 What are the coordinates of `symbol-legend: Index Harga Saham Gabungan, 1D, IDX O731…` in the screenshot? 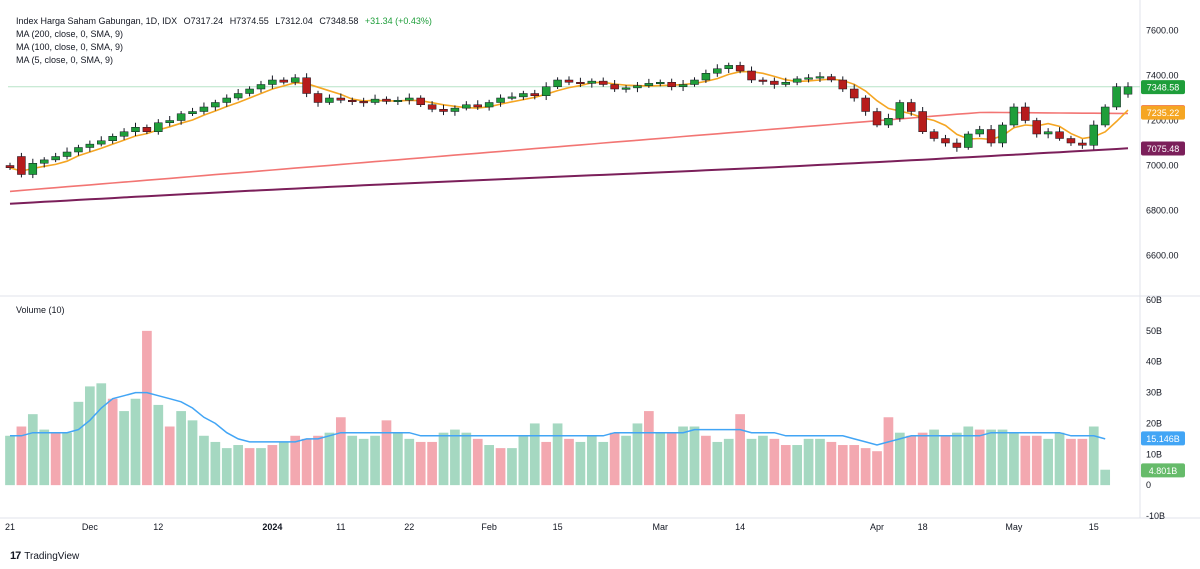 It's located at (226, 21).